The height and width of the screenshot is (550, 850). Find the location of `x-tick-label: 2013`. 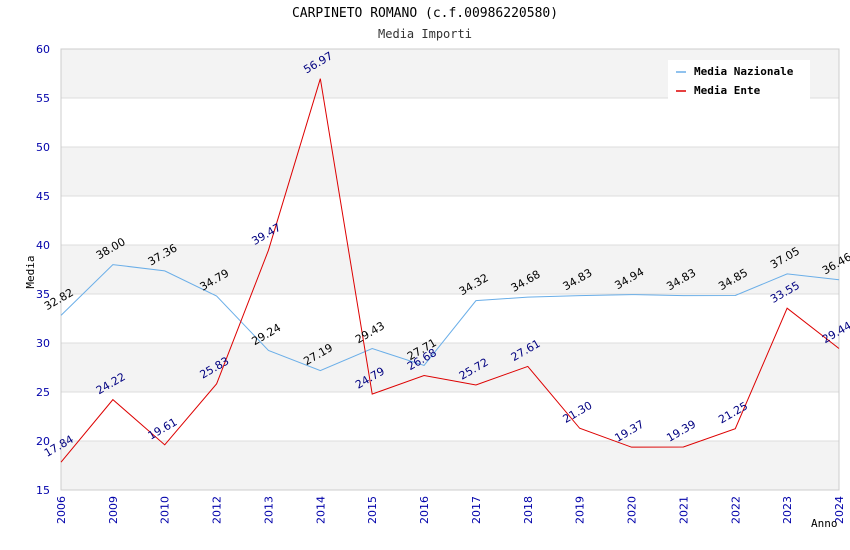

x-tick-label: 2013 is located at coordinates (268, 510).